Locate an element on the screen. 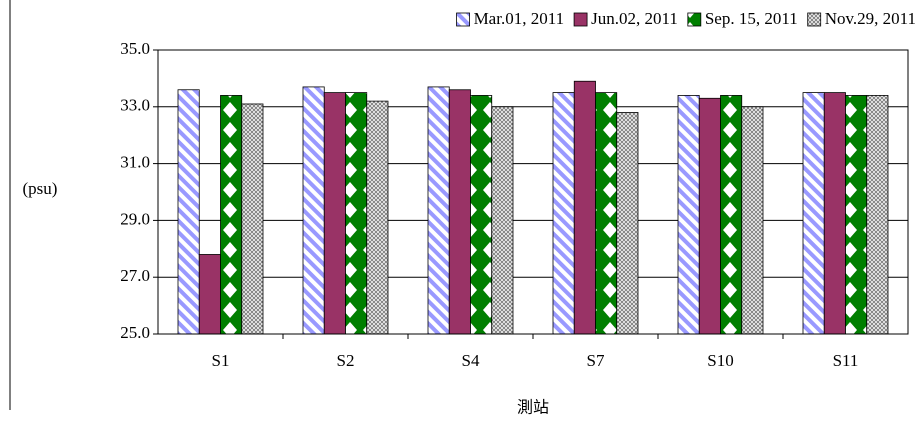 The height and width of the screenshot is (421, 919). y-tick-label: 33.0 is located at coordinates (135, 105).